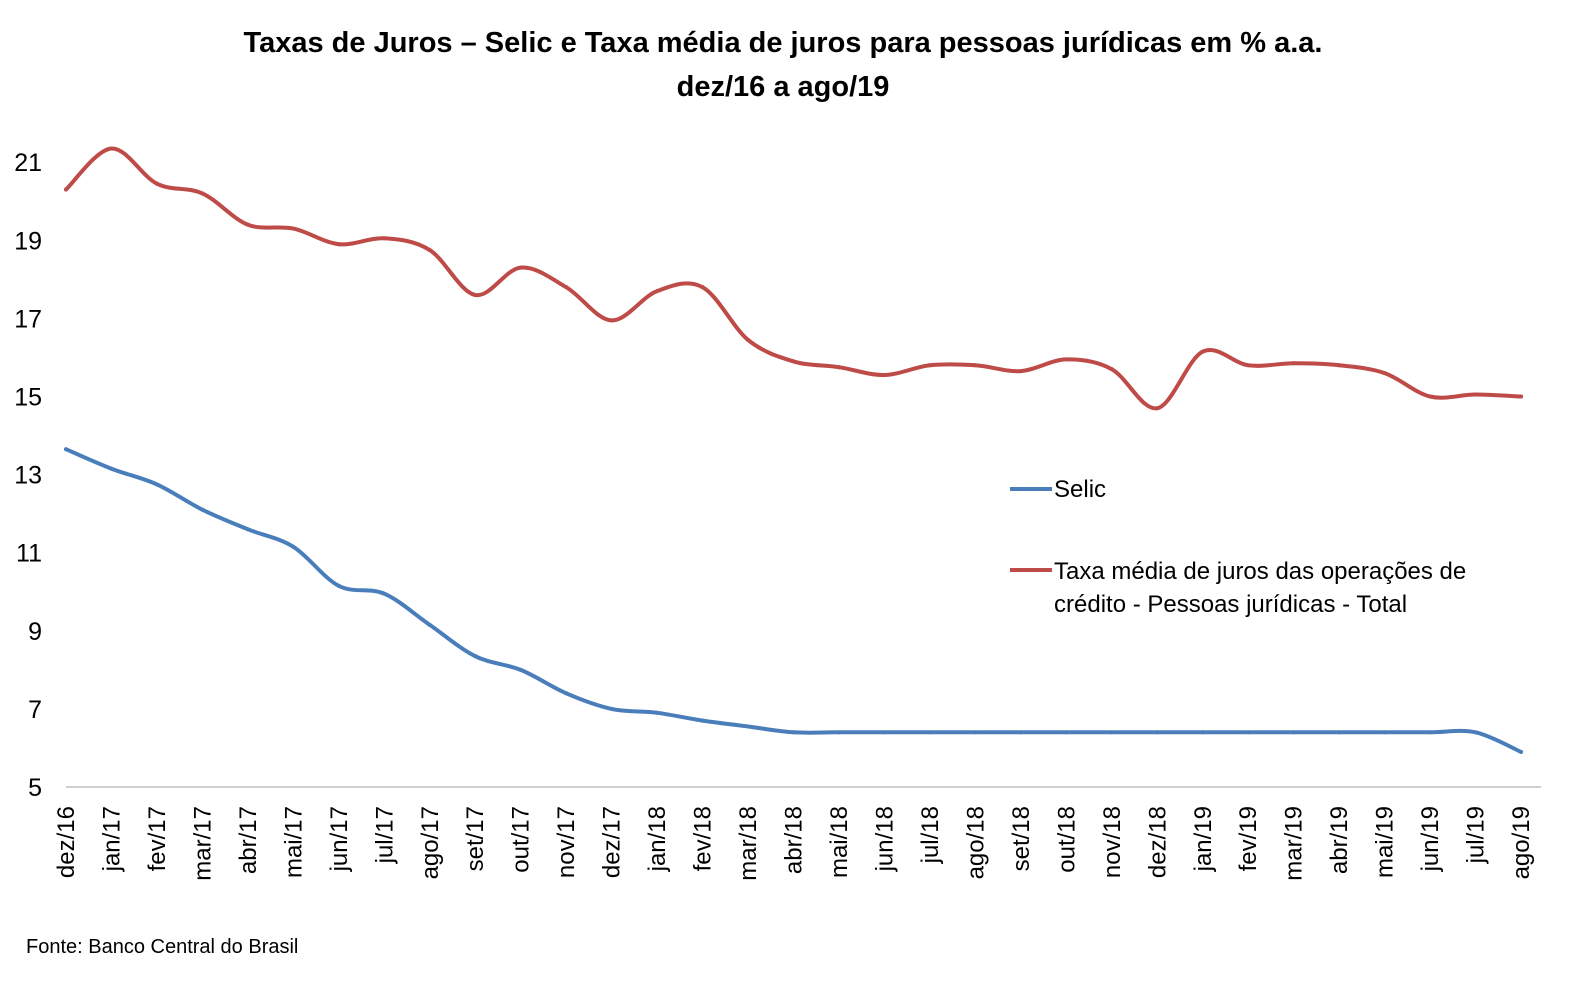 Image resolution: width=1583 pixels, height=986 pixels. What do you see at coordinates (111, 839) in the screenshot?
I see `x-tick-label: jan/17` at bounding box center [111, 839].